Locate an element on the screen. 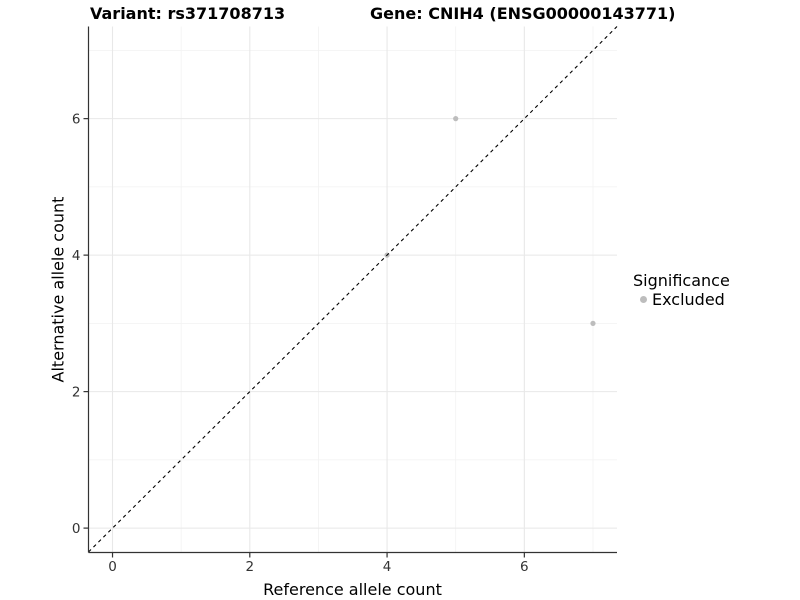  plot-title-variant: Variant: rs371708713 is located at coordinates (188, 13).